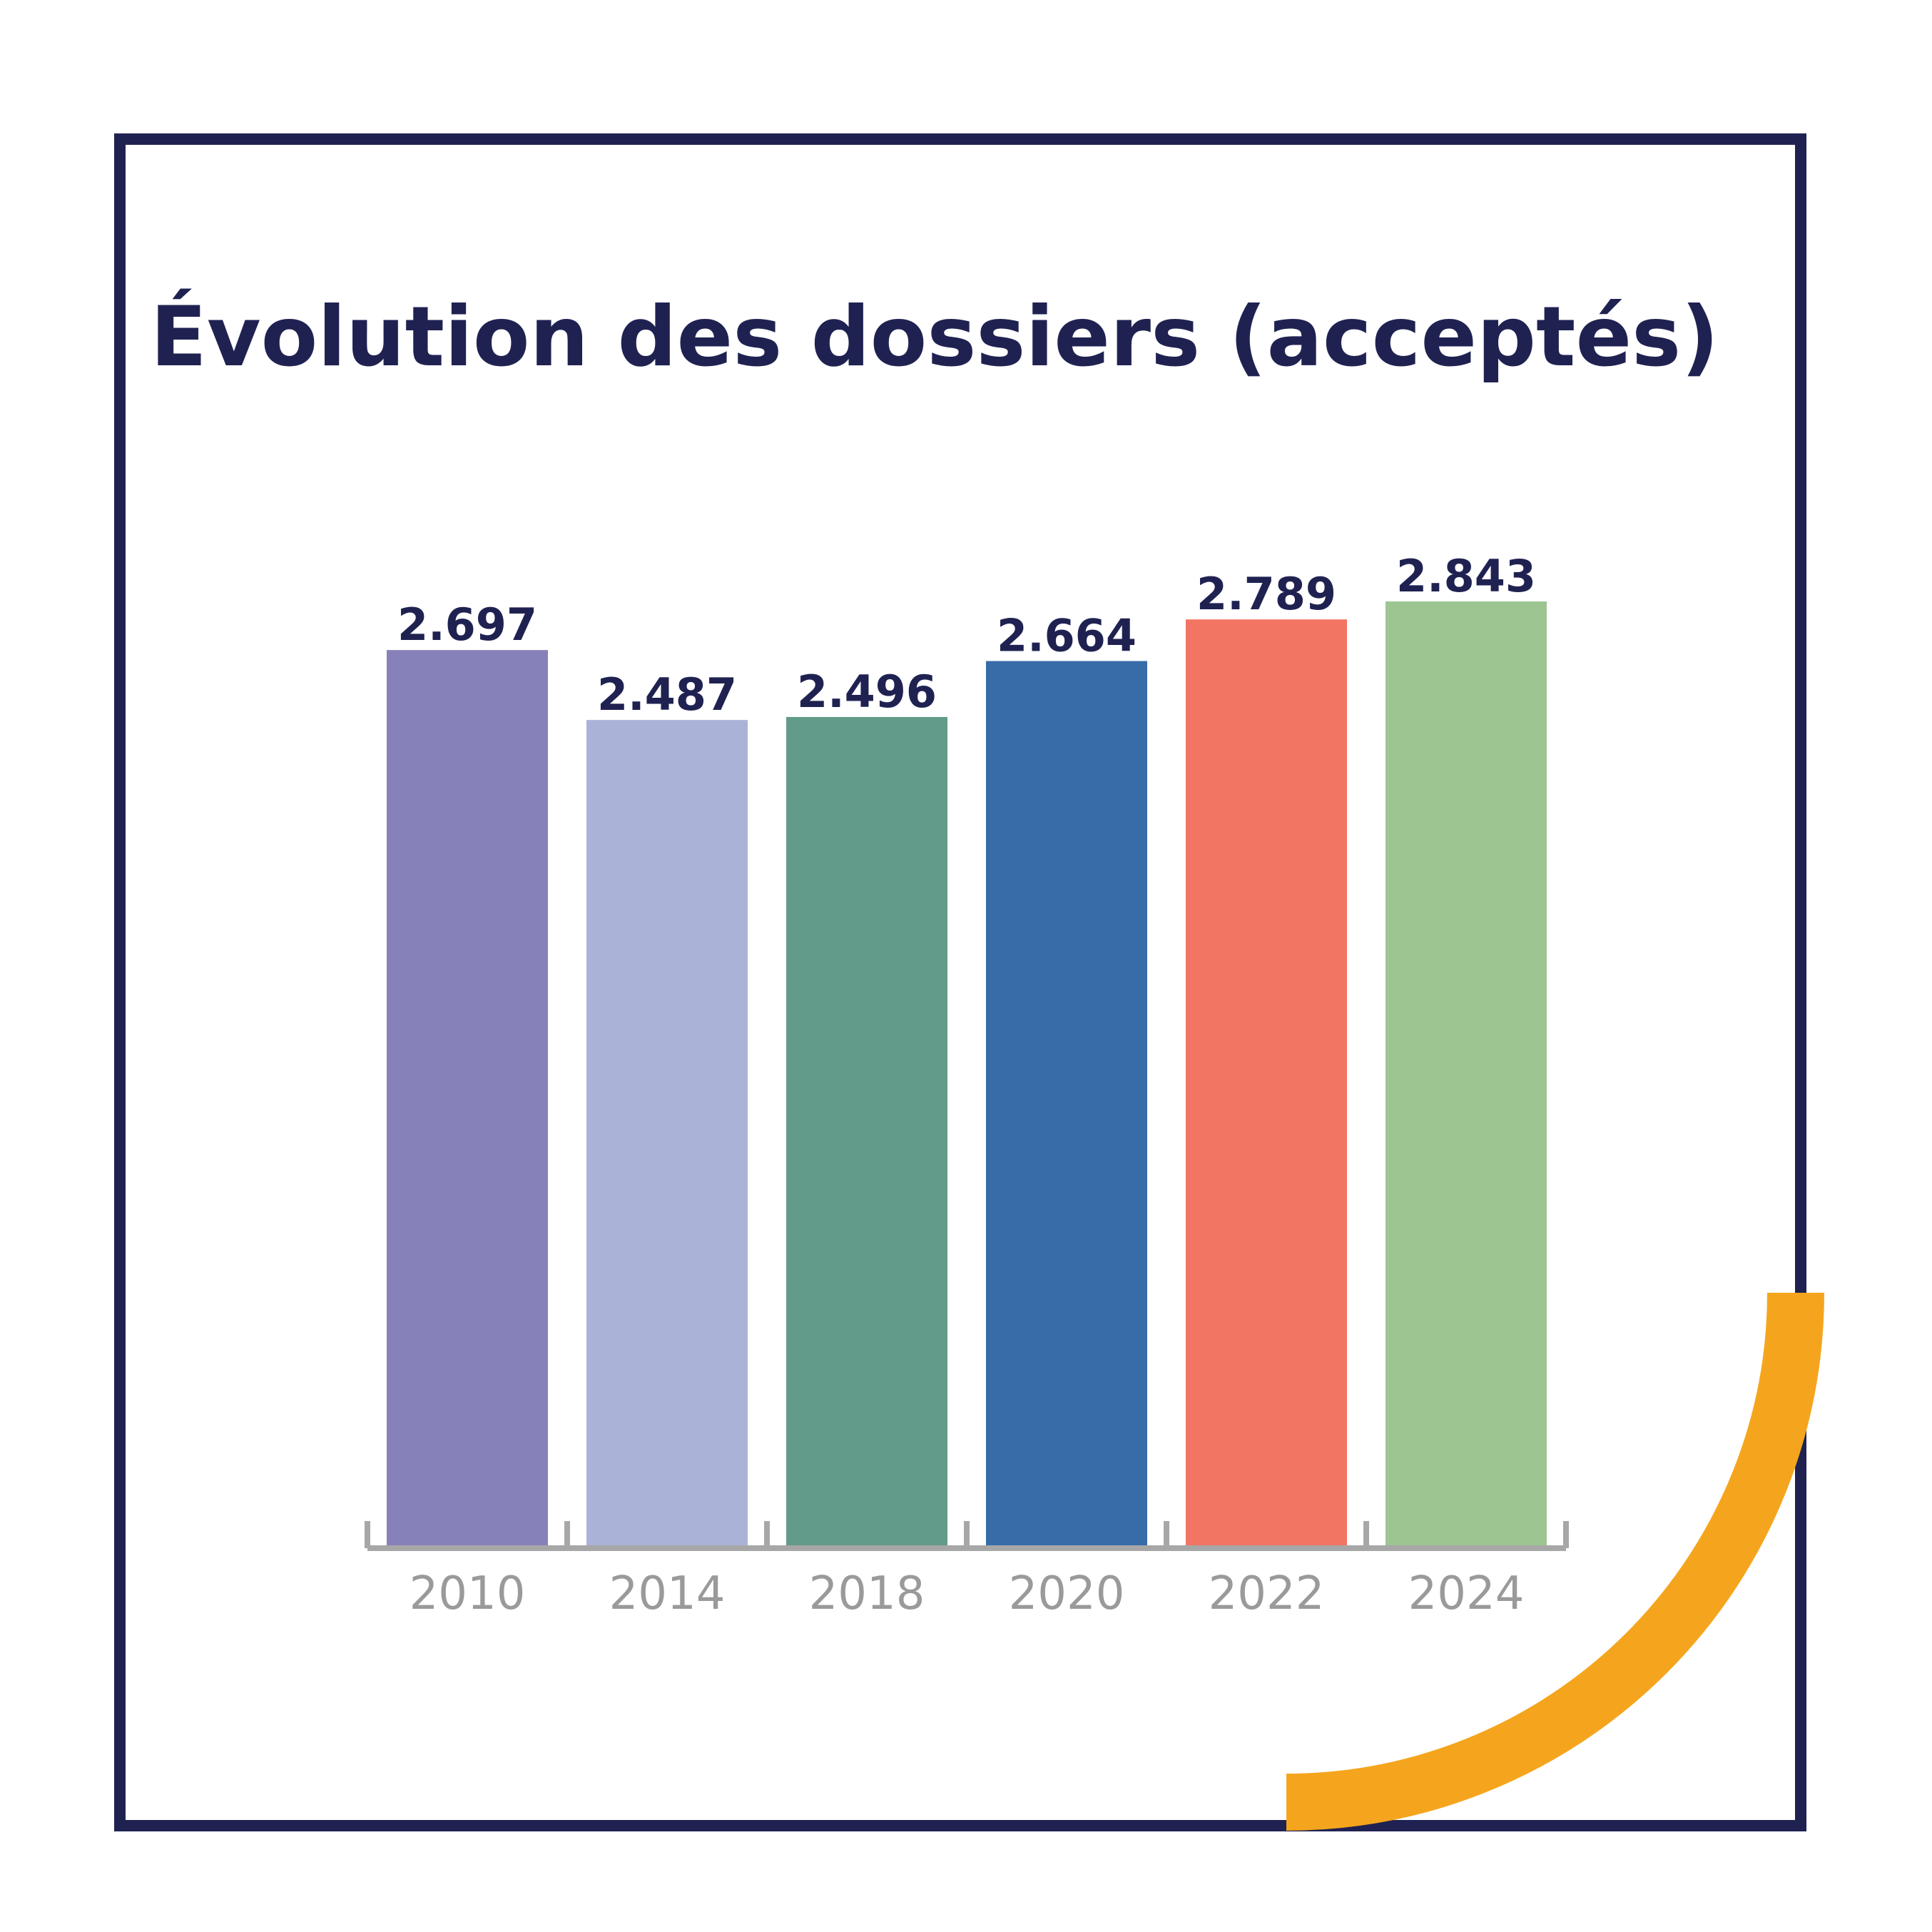 This screenshot has height=1932, width=1932. What do you see at coordinates (667, 1594) in the screenshot?
I see `x-tick-label-2014: 2014` at bounding box center [667, 1594].